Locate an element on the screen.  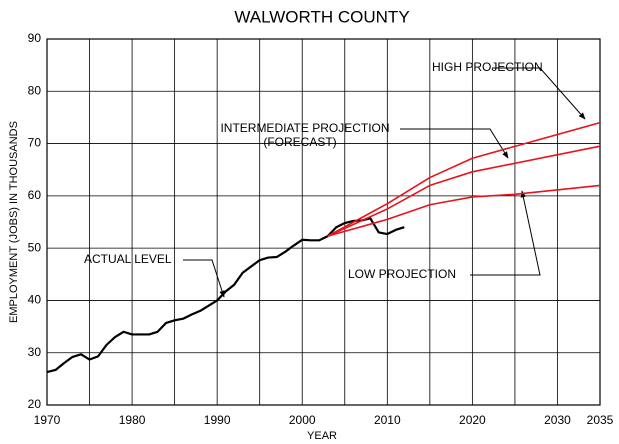
y-tick-label: 70 is located at coordinates (35, 143).